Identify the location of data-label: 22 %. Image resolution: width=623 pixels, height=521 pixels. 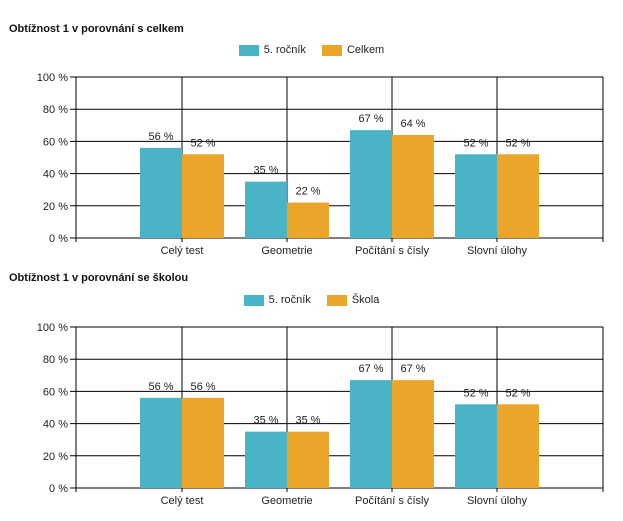
(307, 192).